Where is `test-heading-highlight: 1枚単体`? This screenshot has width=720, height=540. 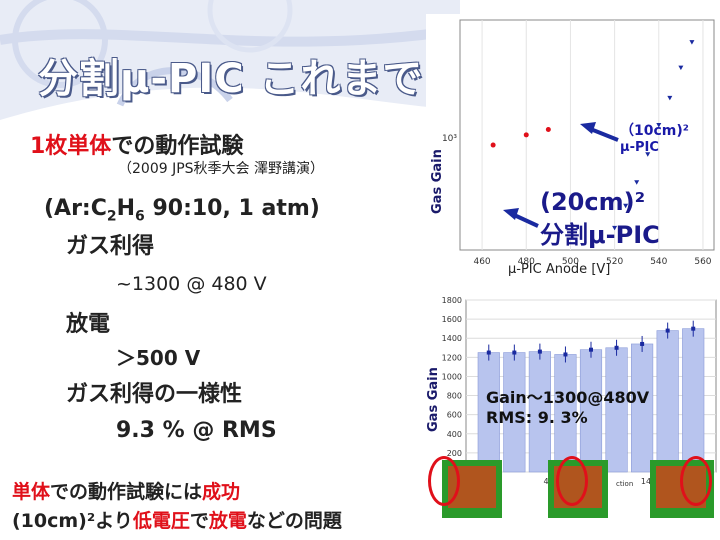 test-heading-highlight: 1枚単体 is located at coordinates (71, 146).